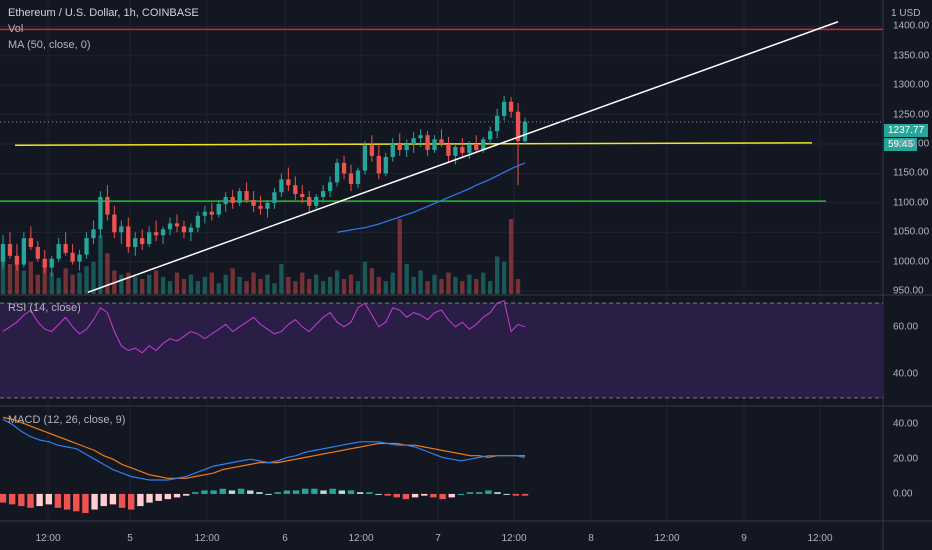 The height and width of the screenshot is (550, 932). I want to click on price-tick-label: 1000.00, so click(911, 262).